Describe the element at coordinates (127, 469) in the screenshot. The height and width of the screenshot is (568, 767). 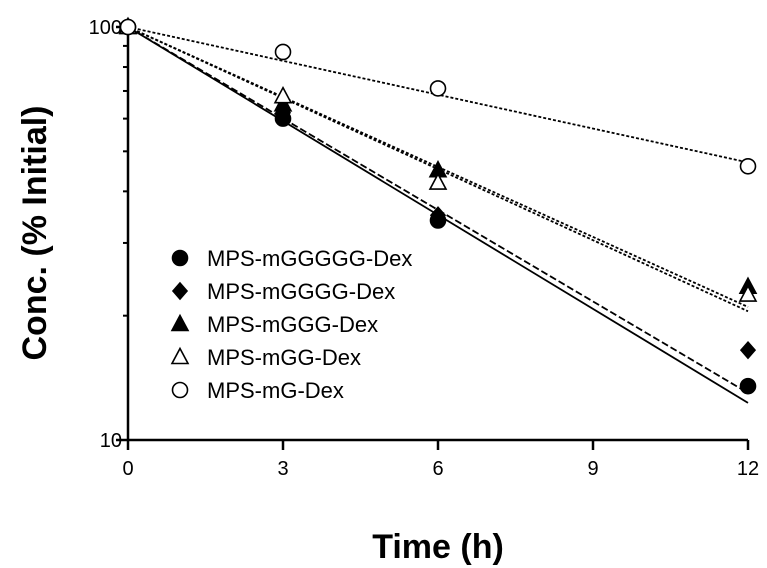
I see `x-tick-label: 0` at that location.